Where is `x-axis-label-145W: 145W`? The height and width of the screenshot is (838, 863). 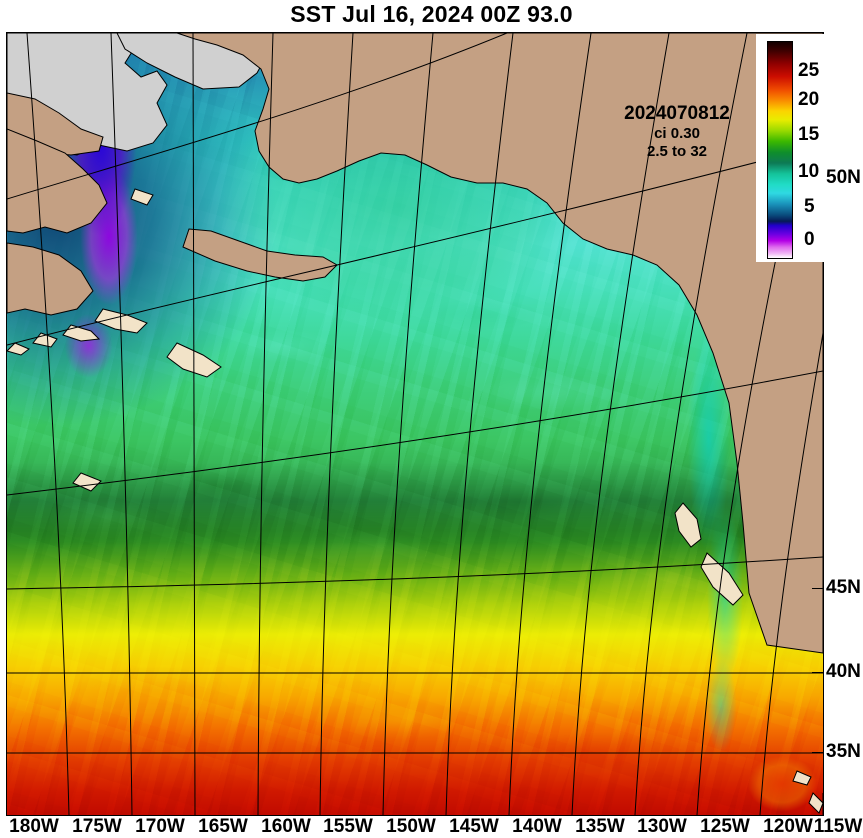 x-axis-label-145W: 145W is located at coordinates (474, 826).